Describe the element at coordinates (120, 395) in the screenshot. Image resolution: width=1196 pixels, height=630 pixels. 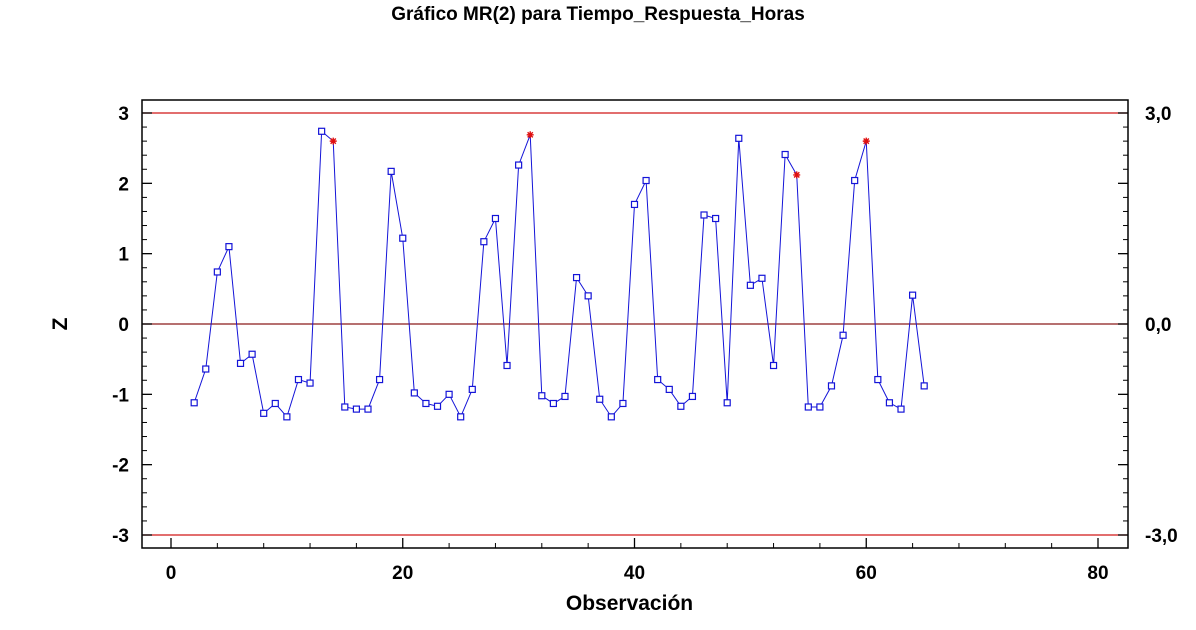
I see `y-tick-label: -1` at that location.